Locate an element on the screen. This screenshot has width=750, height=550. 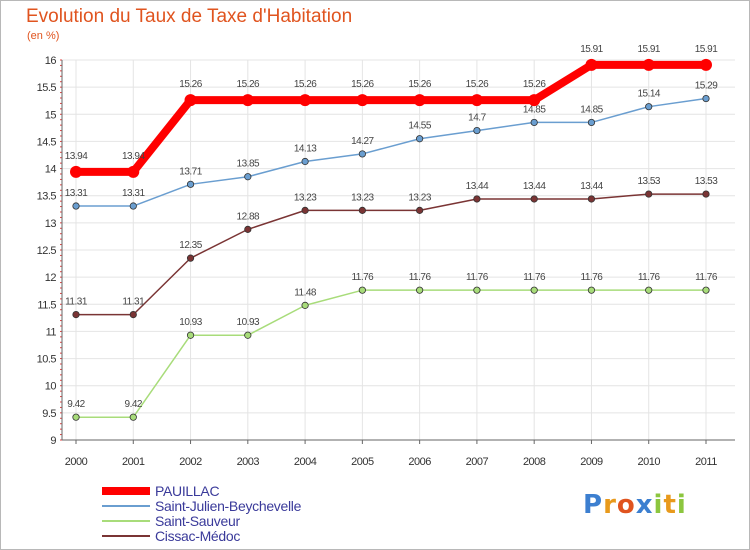
legend-label: Saint-Sauveur is located at coordinates (197, 521).